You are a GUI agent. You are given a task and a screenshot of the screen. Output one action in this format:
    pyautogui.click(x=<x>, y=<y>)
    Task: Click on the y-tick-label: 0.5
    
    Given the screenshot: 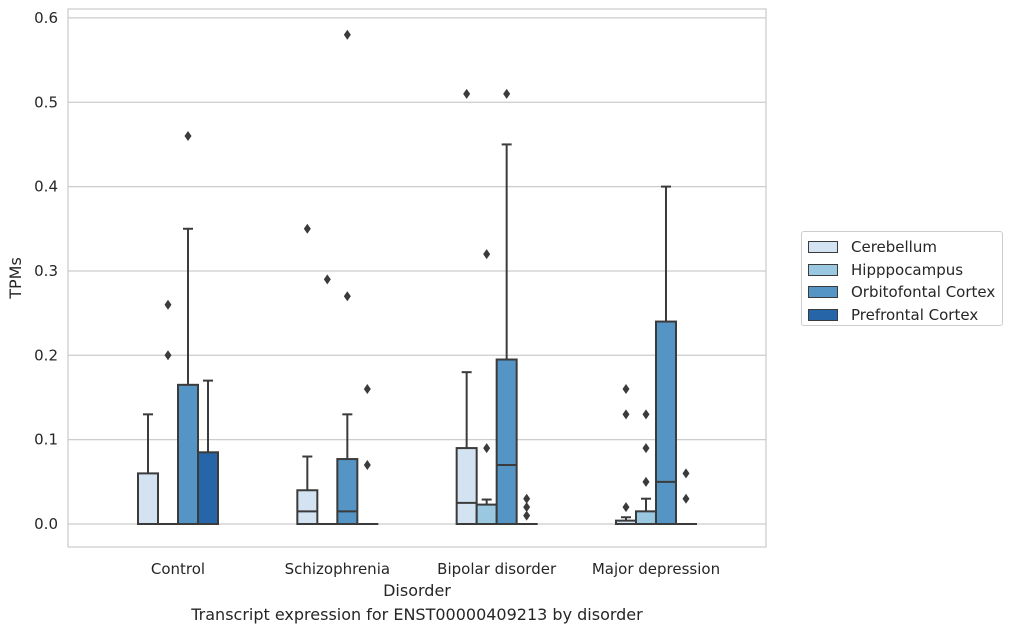 What is the action you would take?
    pyautogui.click(x=46, y=102)
    